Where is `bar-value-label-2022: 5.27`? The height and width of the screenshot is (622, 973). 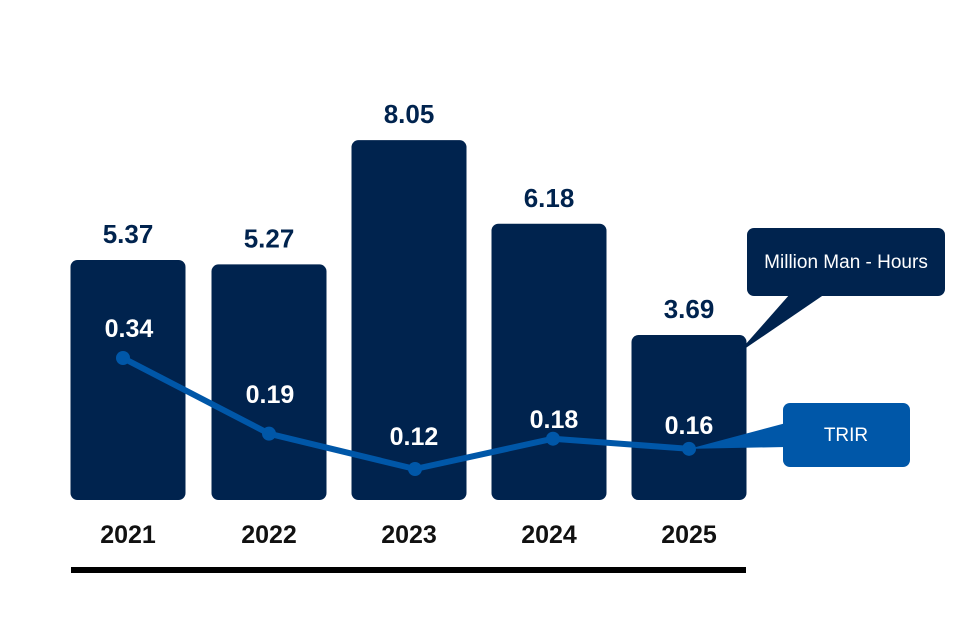 bar-value-label-2022: 5.27 is located at coordinates (269, 238).